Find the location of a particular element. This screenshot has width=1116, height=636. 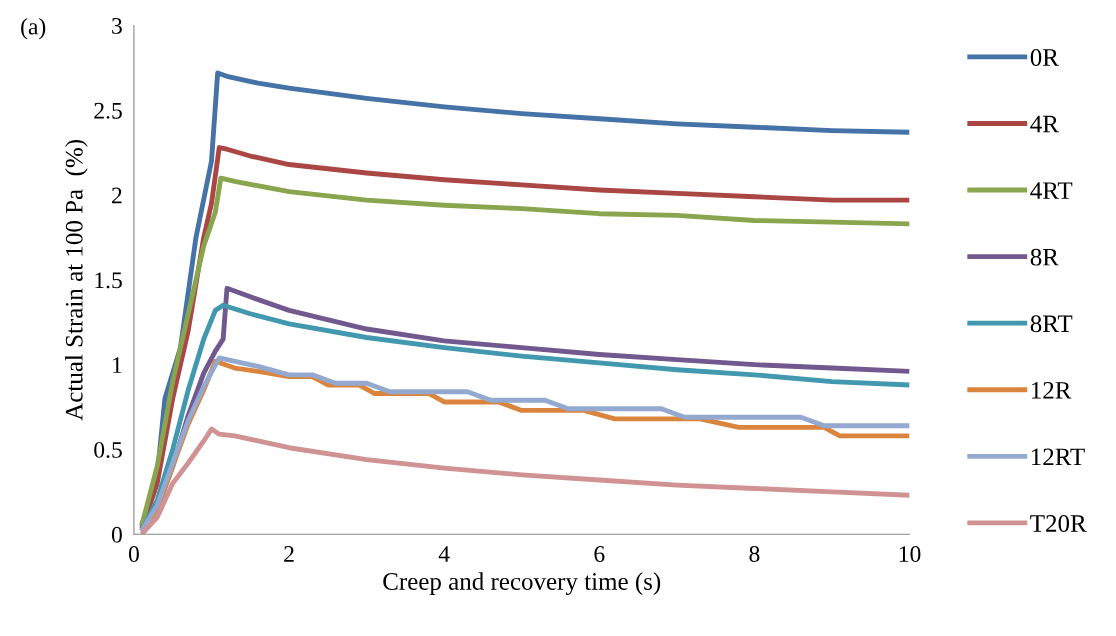

legend-label: 12RT is located at coordinates (1058, 457).